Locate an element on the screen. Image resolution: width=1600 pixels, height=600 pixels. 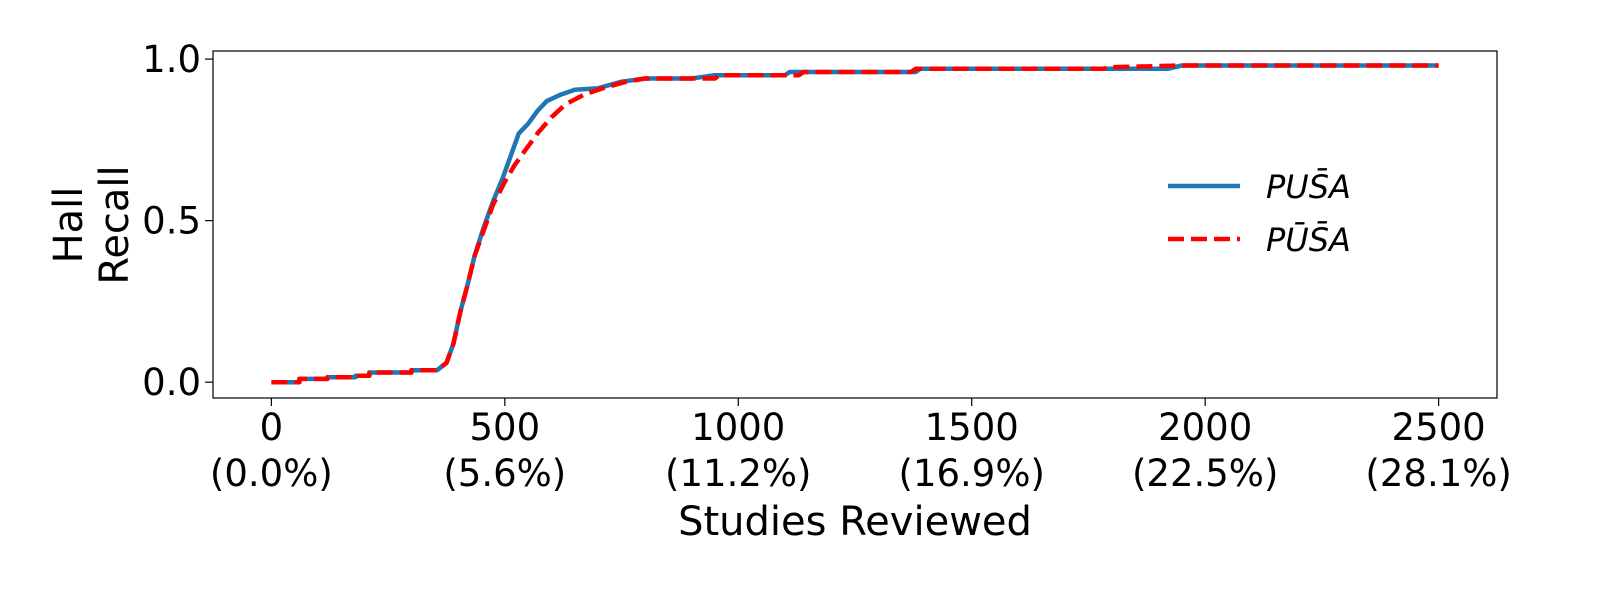
x-tick-sublabel: (5.6%) is located at coordinates (504, 473).